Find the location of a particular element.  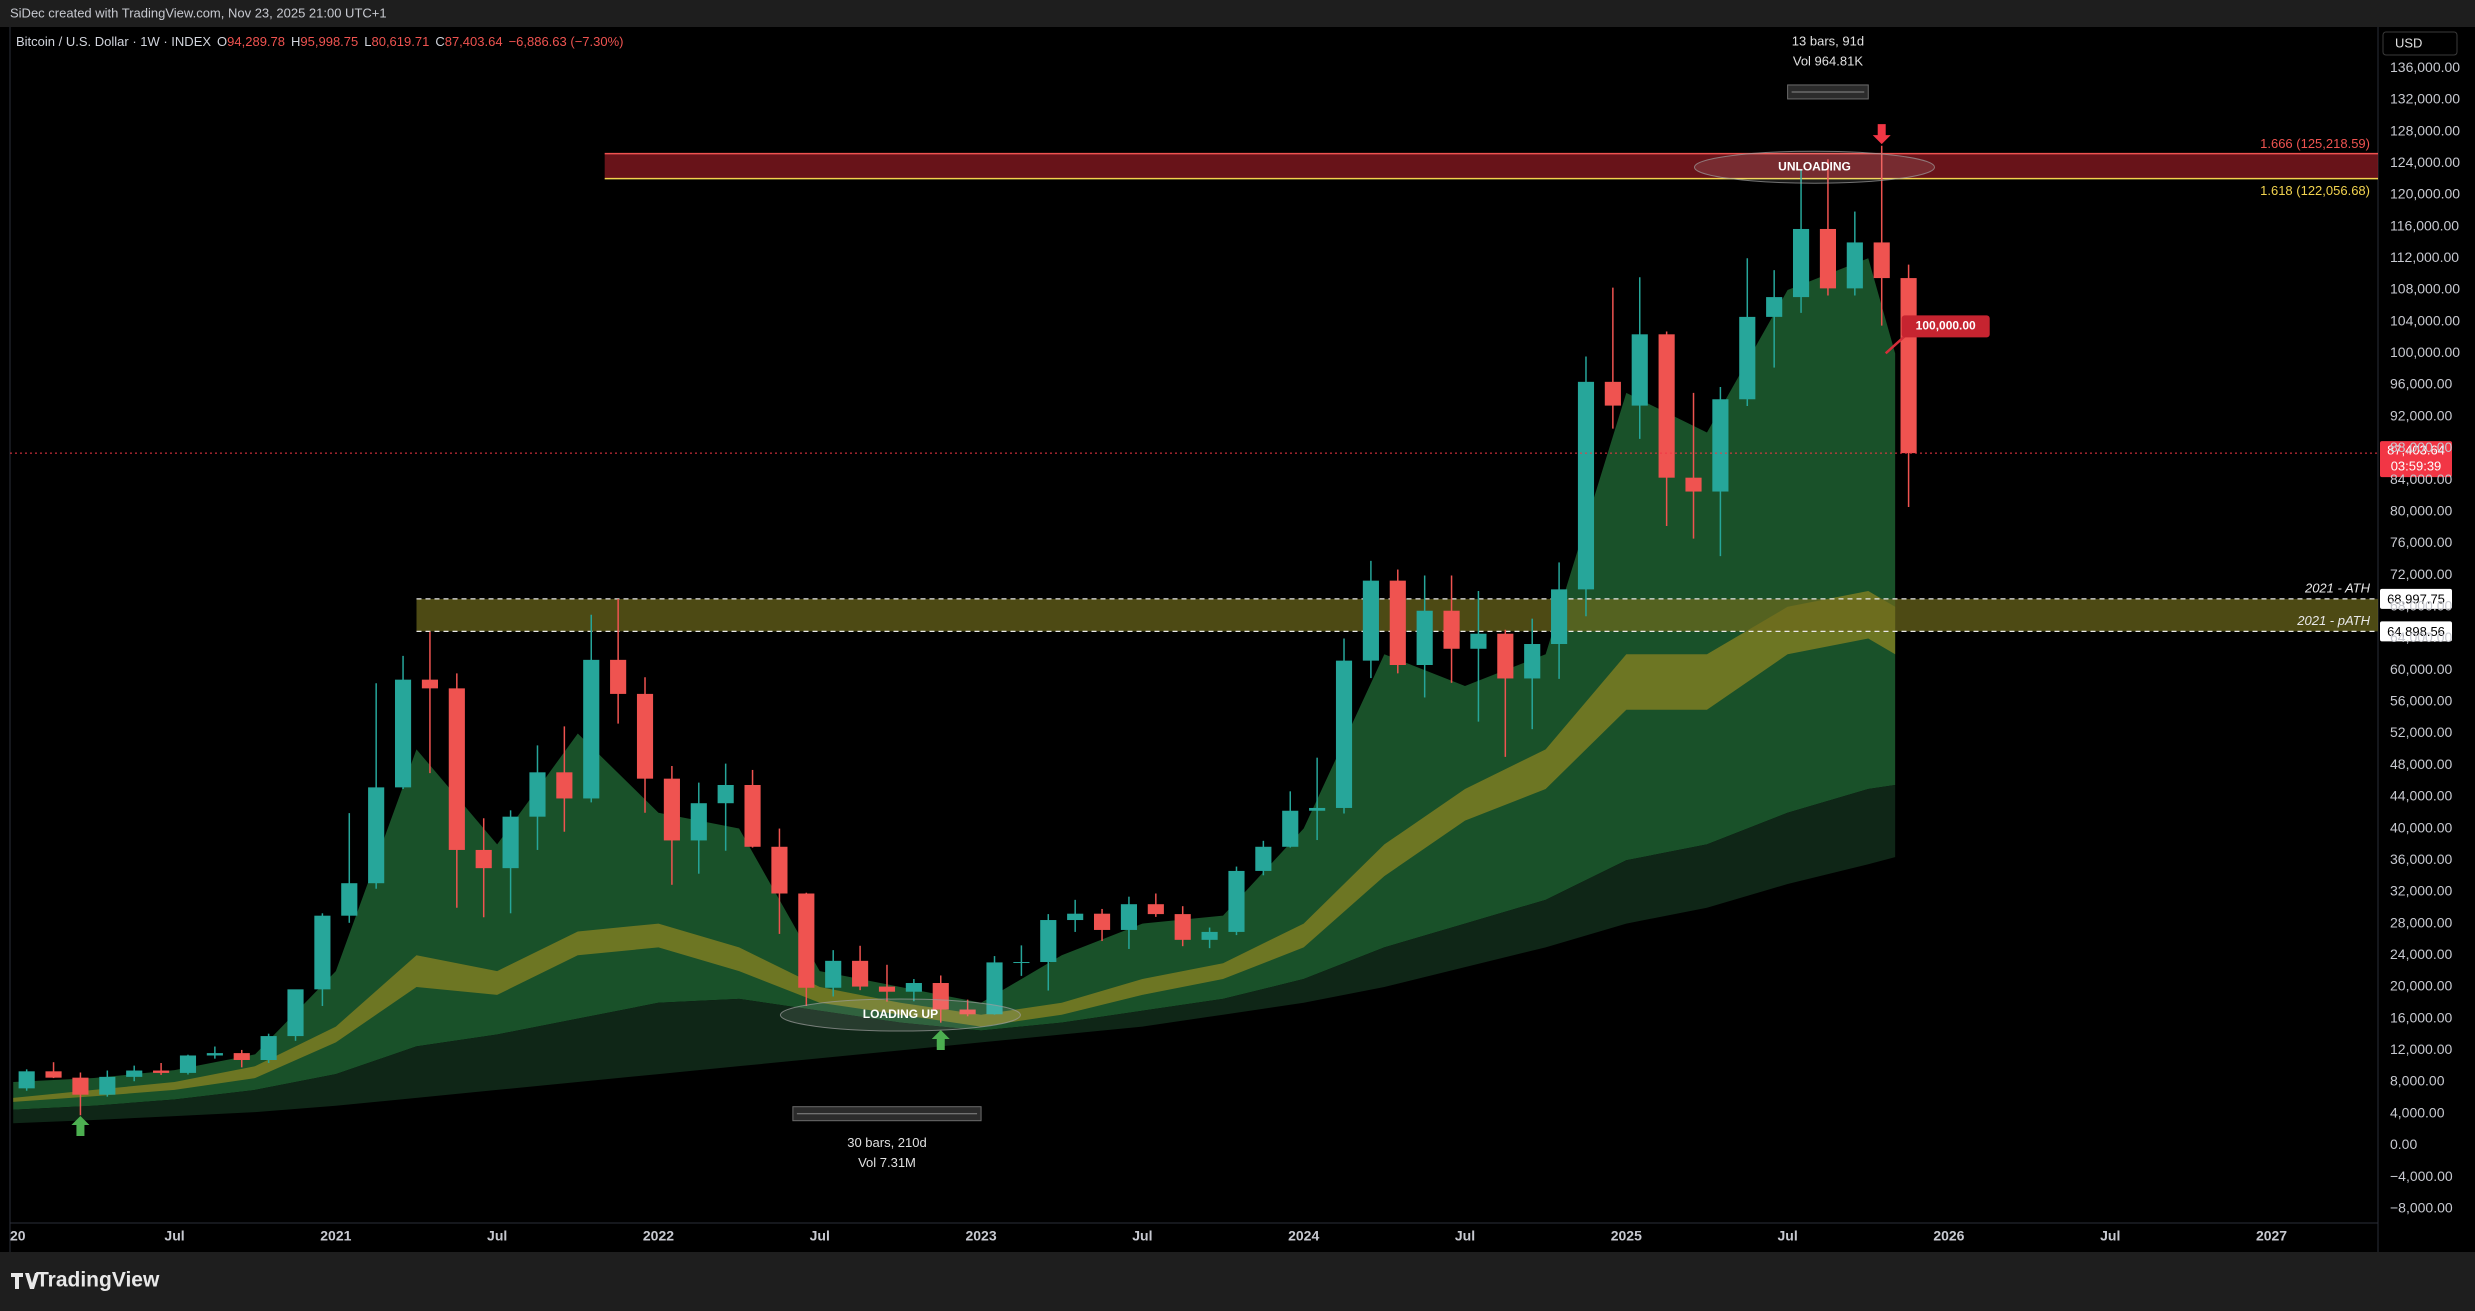

y-tick-label: 88,000.00 is located at coordinates (2421, 447).